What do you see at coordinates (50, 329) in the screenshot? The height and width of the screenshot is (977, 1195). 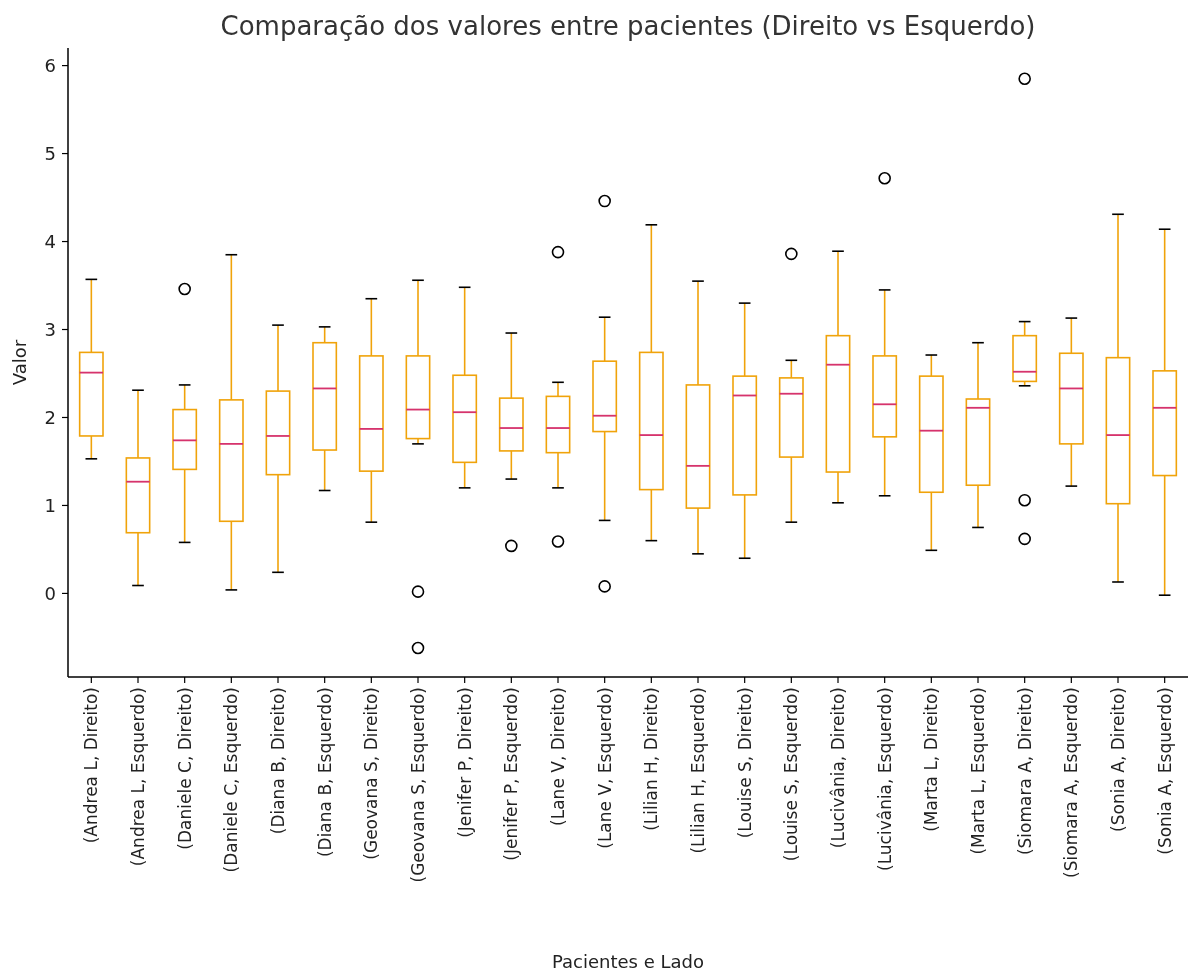 I see `y-tick-label: 3` at bounding box center [50, 329].